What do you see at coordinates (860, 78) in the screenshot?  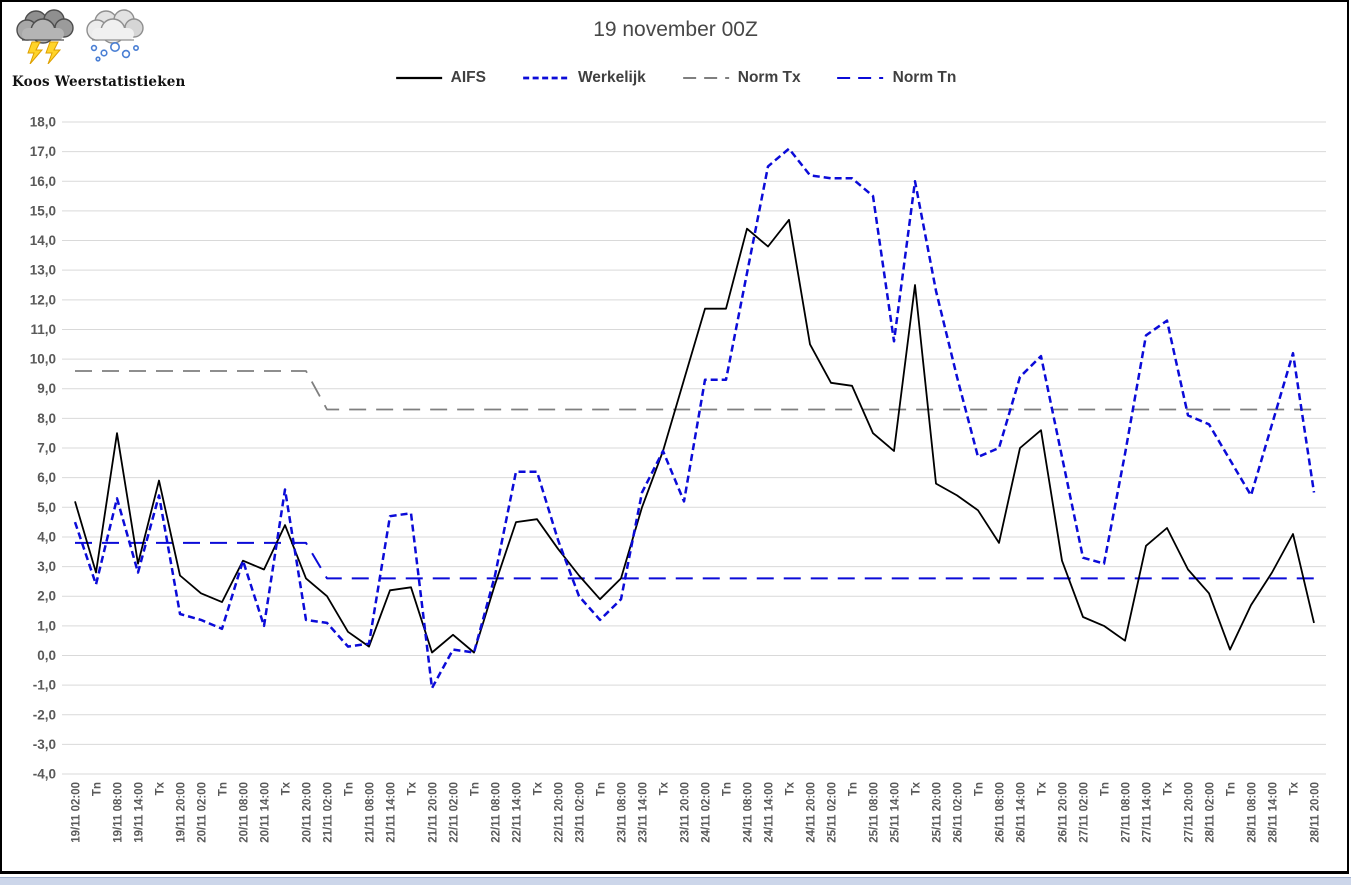 I see `norm-tn-line-sample` at bounding box center [860, 78].